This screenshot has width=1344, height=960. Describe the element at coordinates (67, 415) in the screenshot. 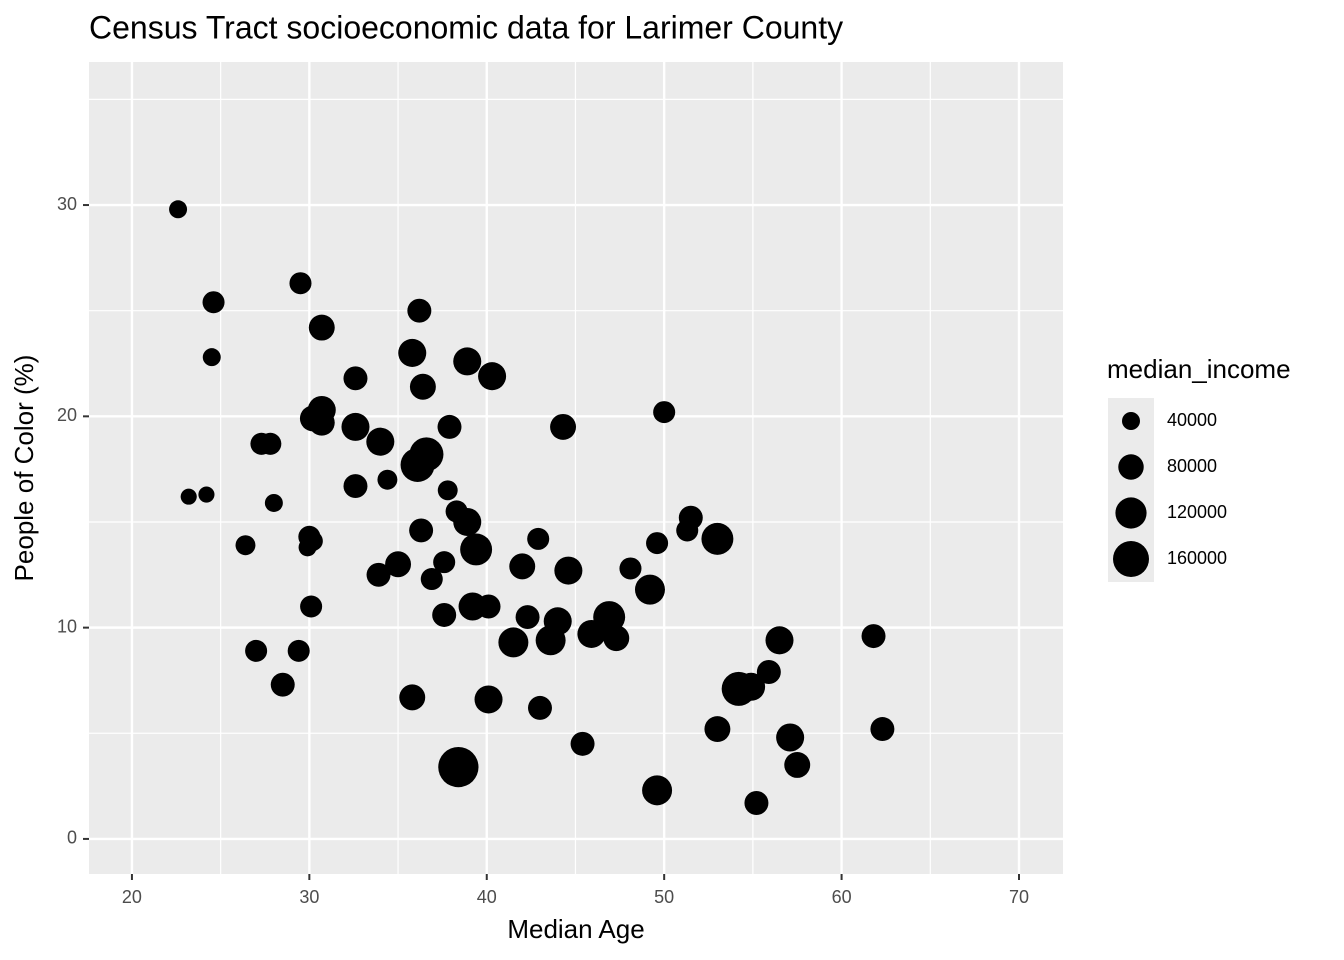

I see `y-tick-label: 20` at that location.